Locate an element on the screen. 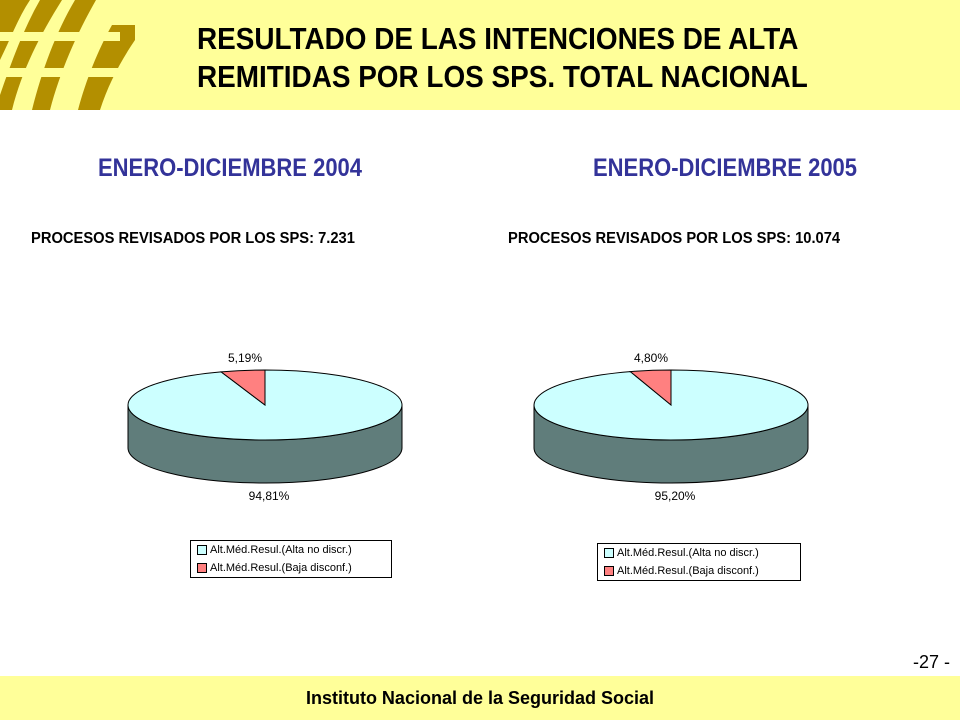 This screenshot has height=720, width=960. period-heading-2004: ENERO-DICIEMBRE 2004 is located at coordinates (230, 168).